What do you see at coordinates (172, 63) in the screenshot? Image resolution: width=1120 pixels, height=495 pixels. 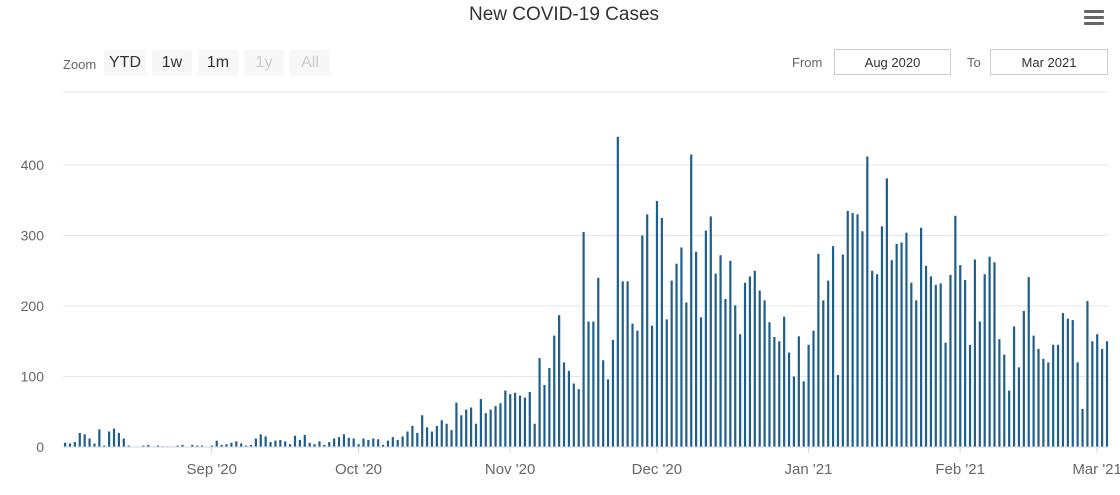 I see `zoom-1w-button: 1w` at bounding box center [172, 63].